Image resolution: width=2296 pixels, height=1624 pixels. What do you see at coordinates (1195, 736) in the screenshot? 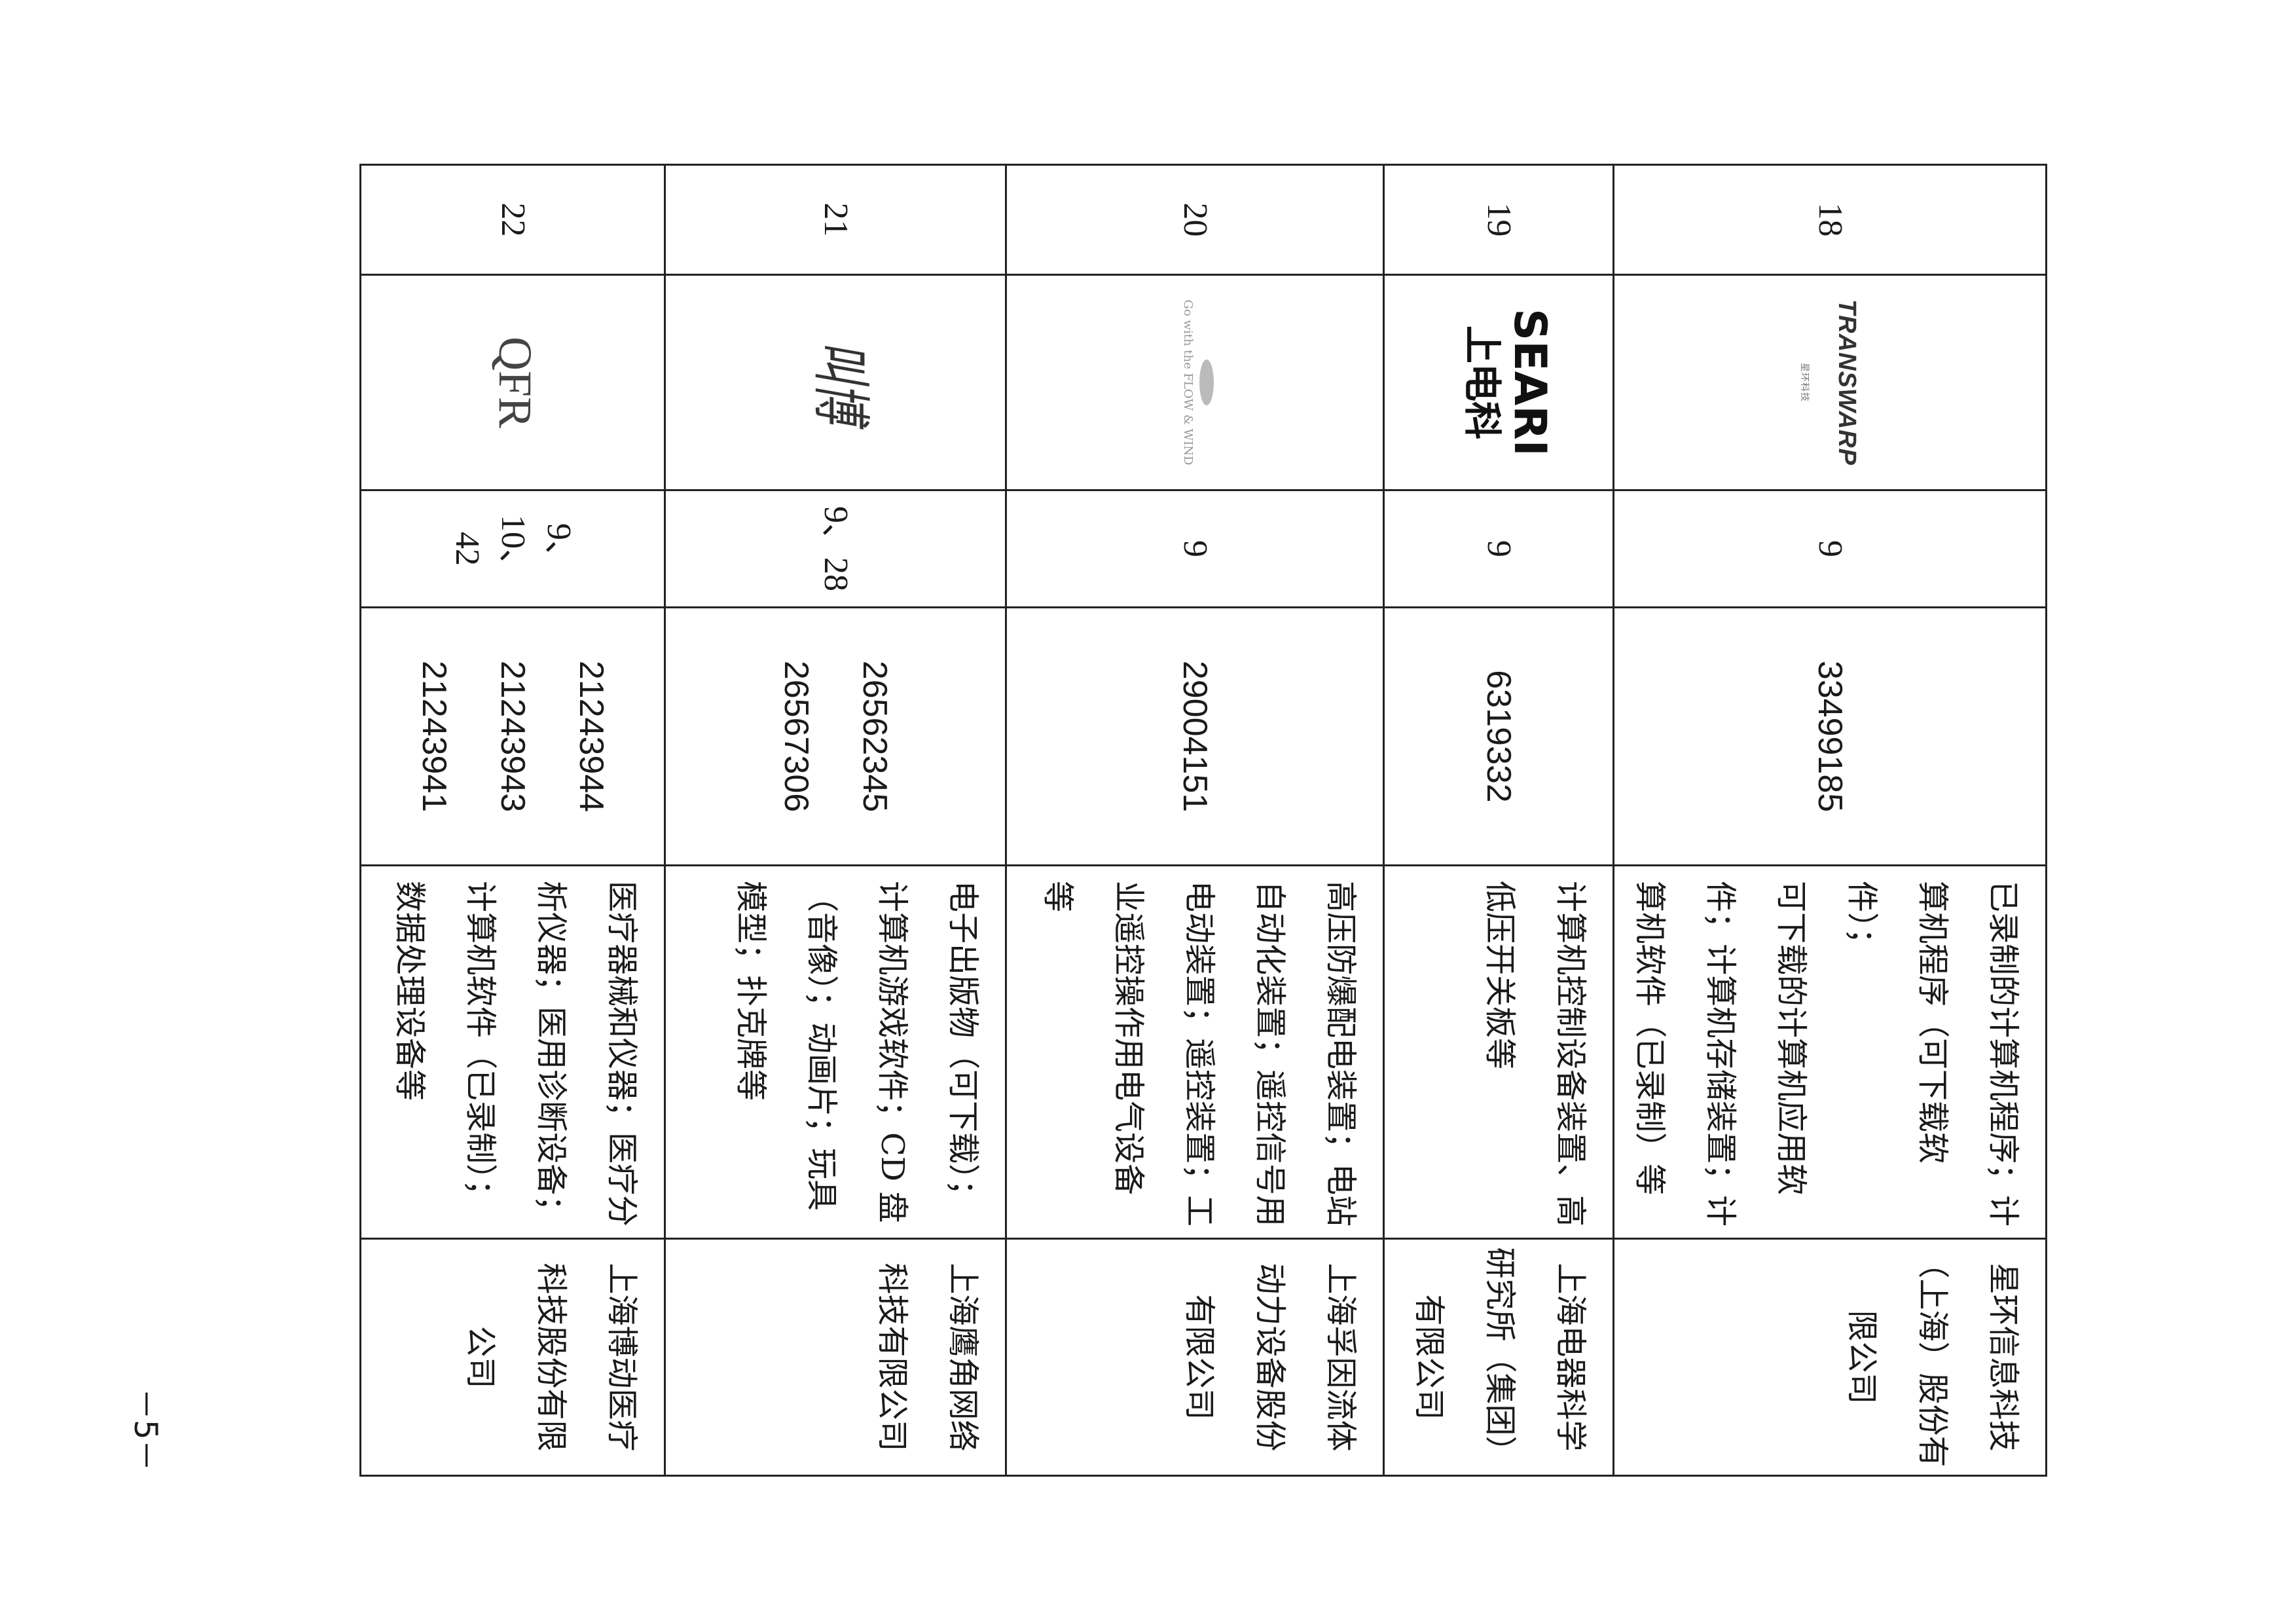
I see `registration-number: 29004151` at bounding box center [1195, 736].